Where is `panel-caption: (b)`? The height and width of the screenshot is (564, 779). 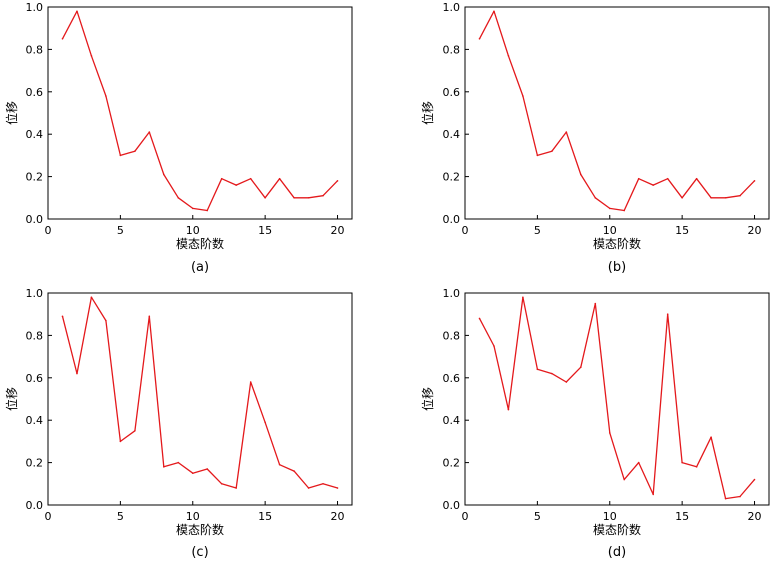
panel-caption: (b) is located at coordinates (617, 267).